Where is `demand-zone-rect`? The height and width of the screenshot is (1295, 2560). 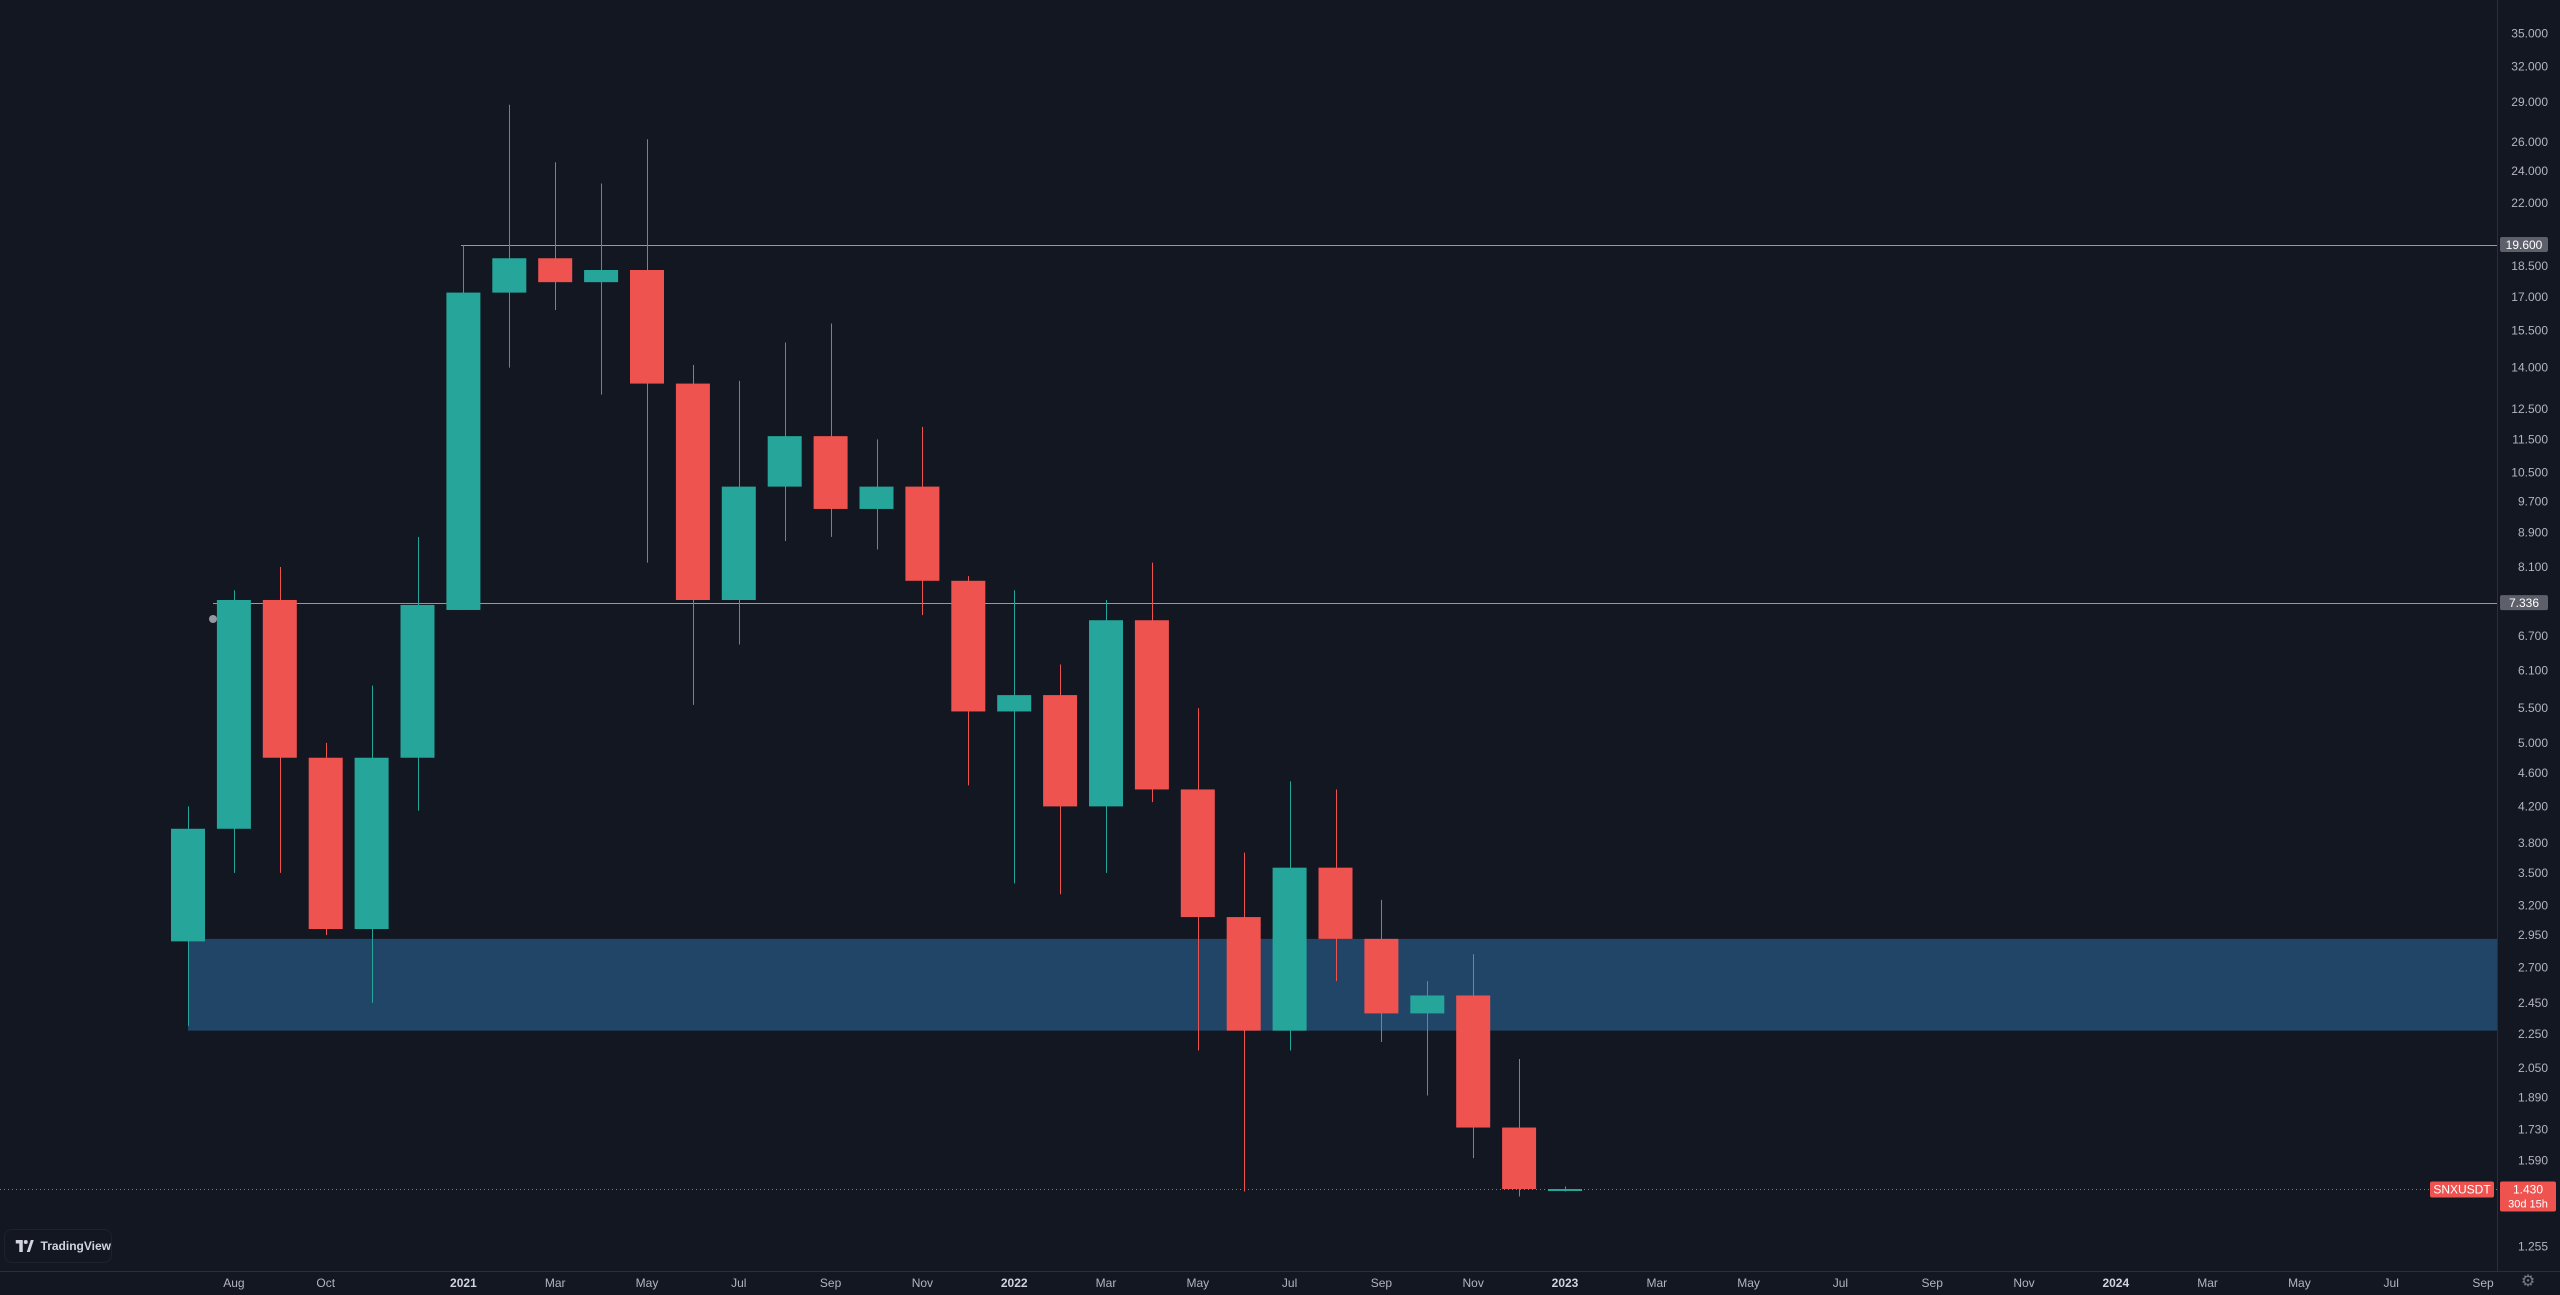
demand-zone-rect is located at coordinates (1342, 984).